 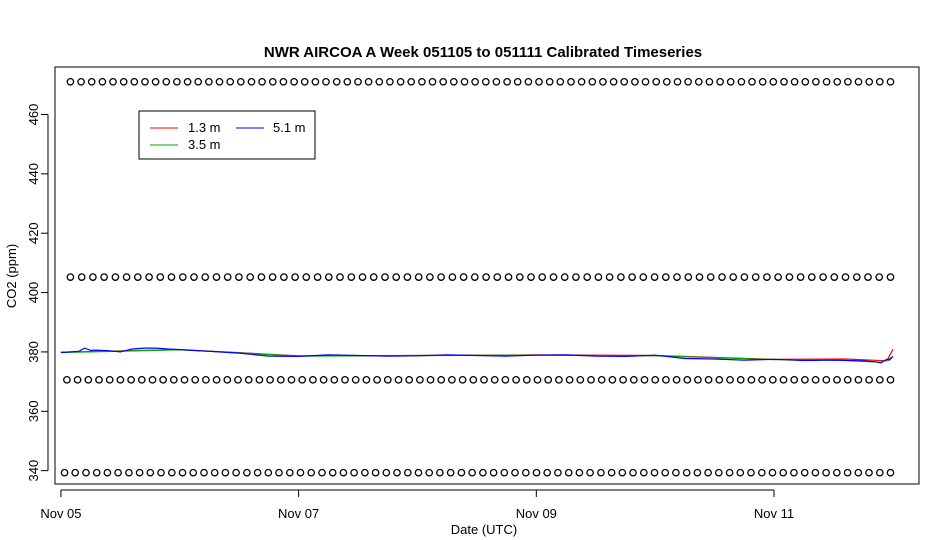 What do you see at coordinates (33, 115) in the screenshot?
I see `y-tick-label: 460` at bounding box center [33, 115].